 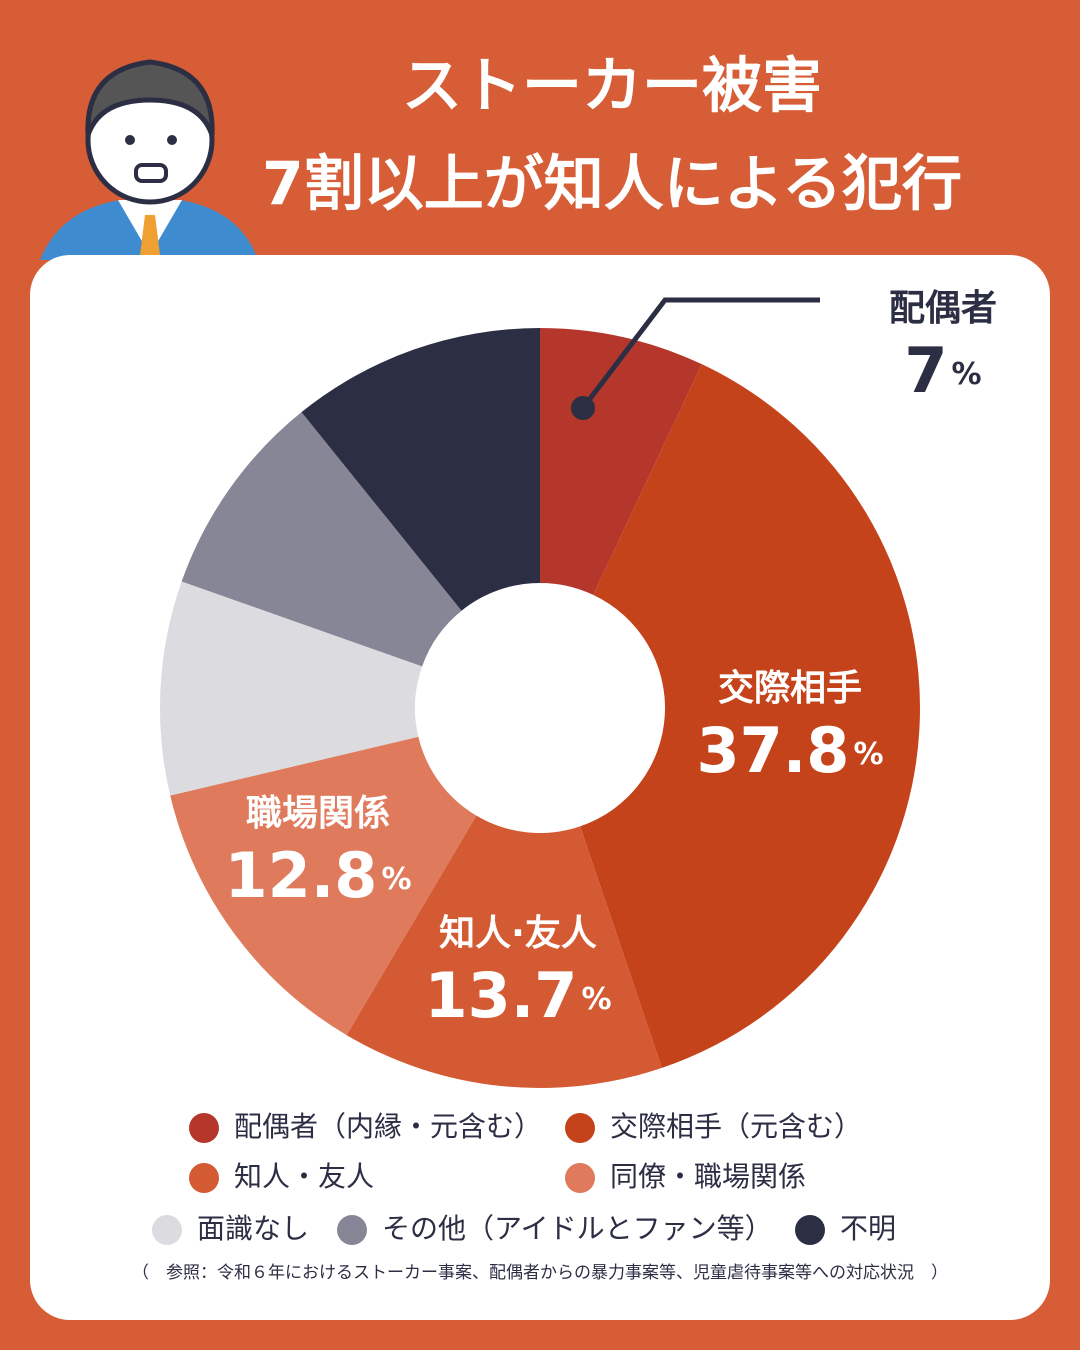 What do you see at coordinates (304, 1176) in the screenshot?
I see `legend-label: 知人・友人` at bounding box center [304, 1176].